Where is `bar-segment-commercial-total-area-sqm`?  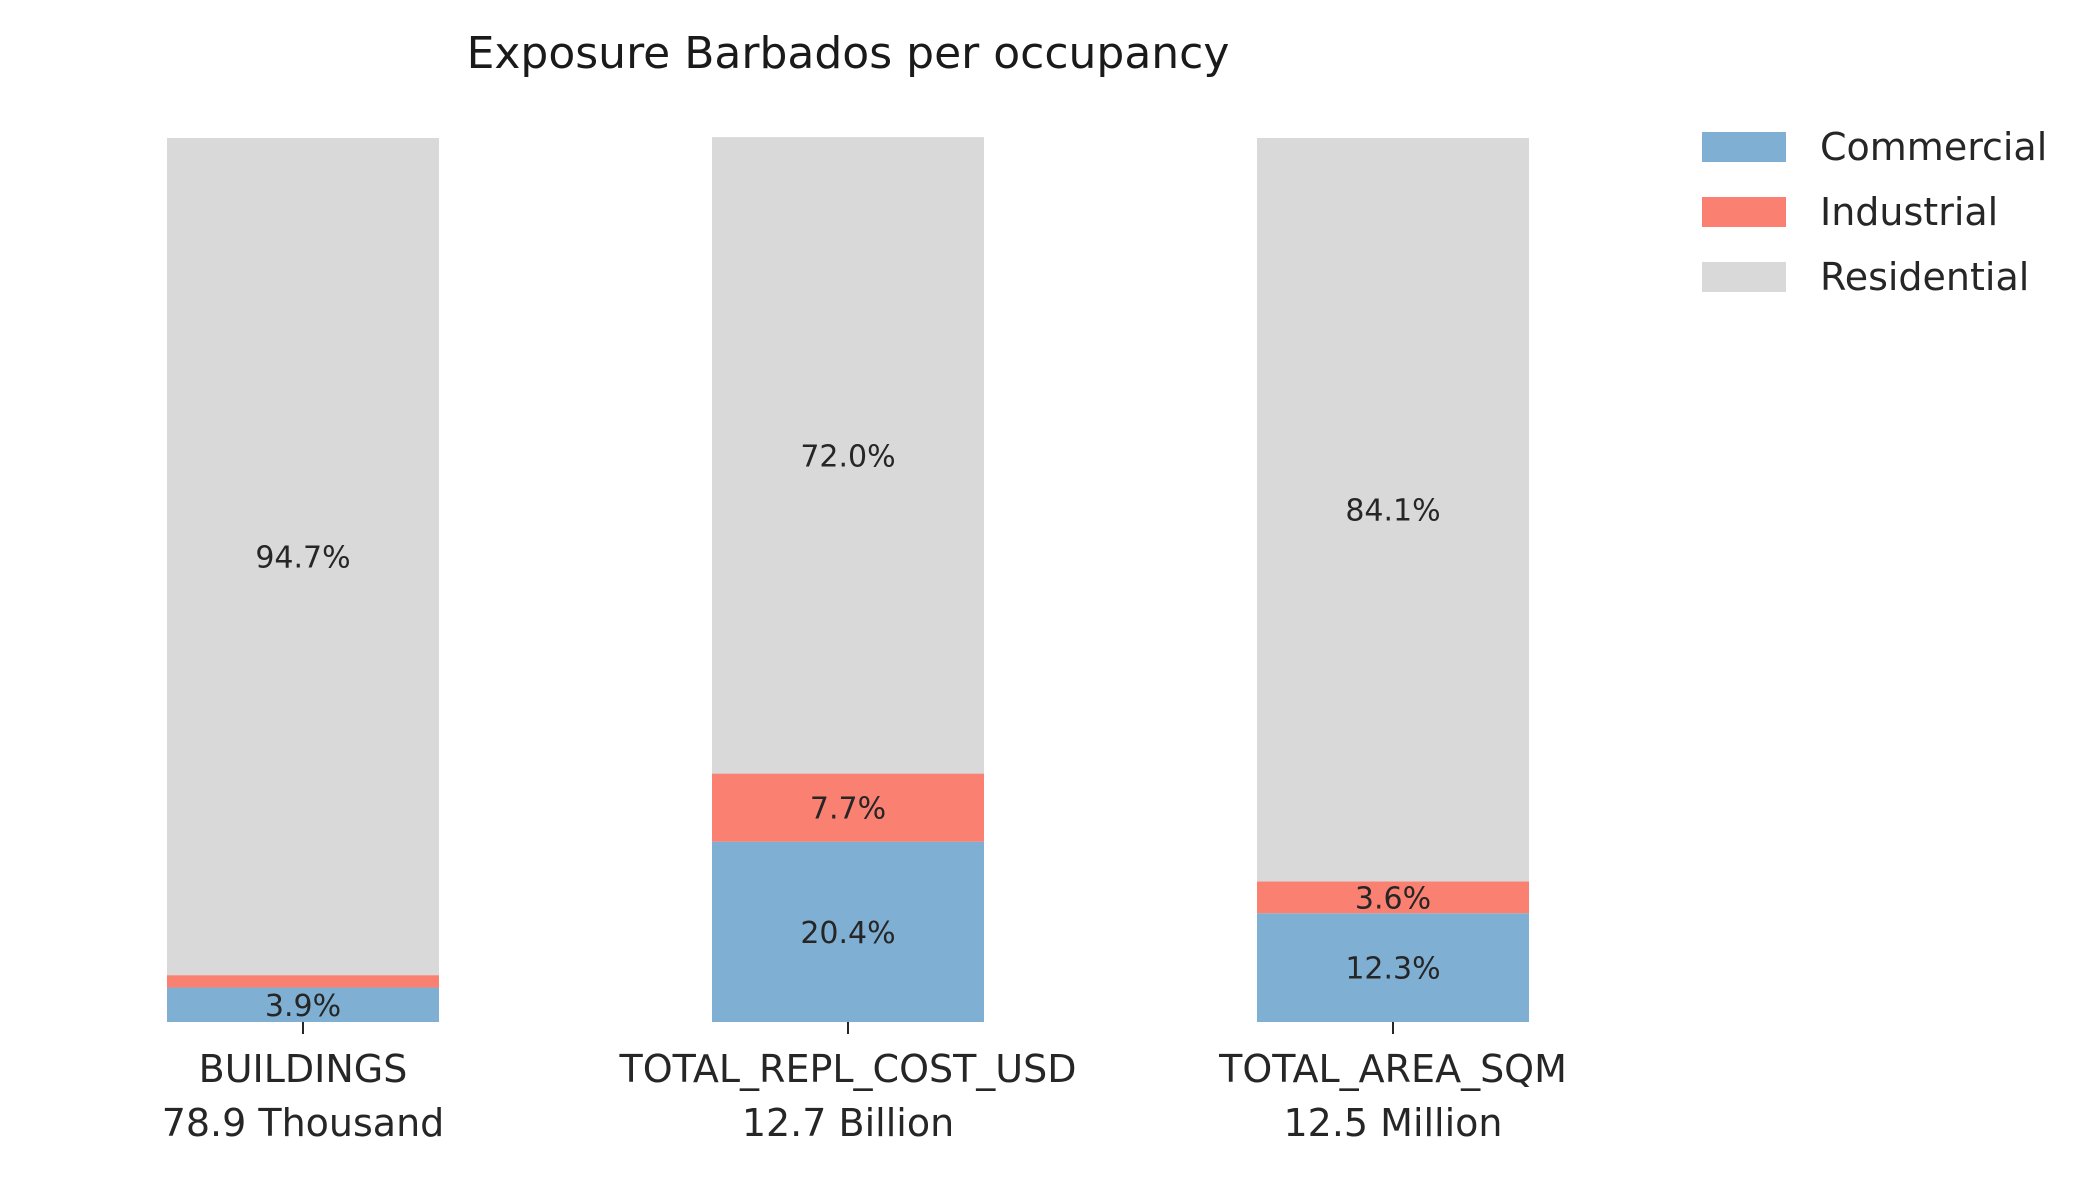 bar-segment-commercial-total-area-sqm is located at coordinates (1393, 967).